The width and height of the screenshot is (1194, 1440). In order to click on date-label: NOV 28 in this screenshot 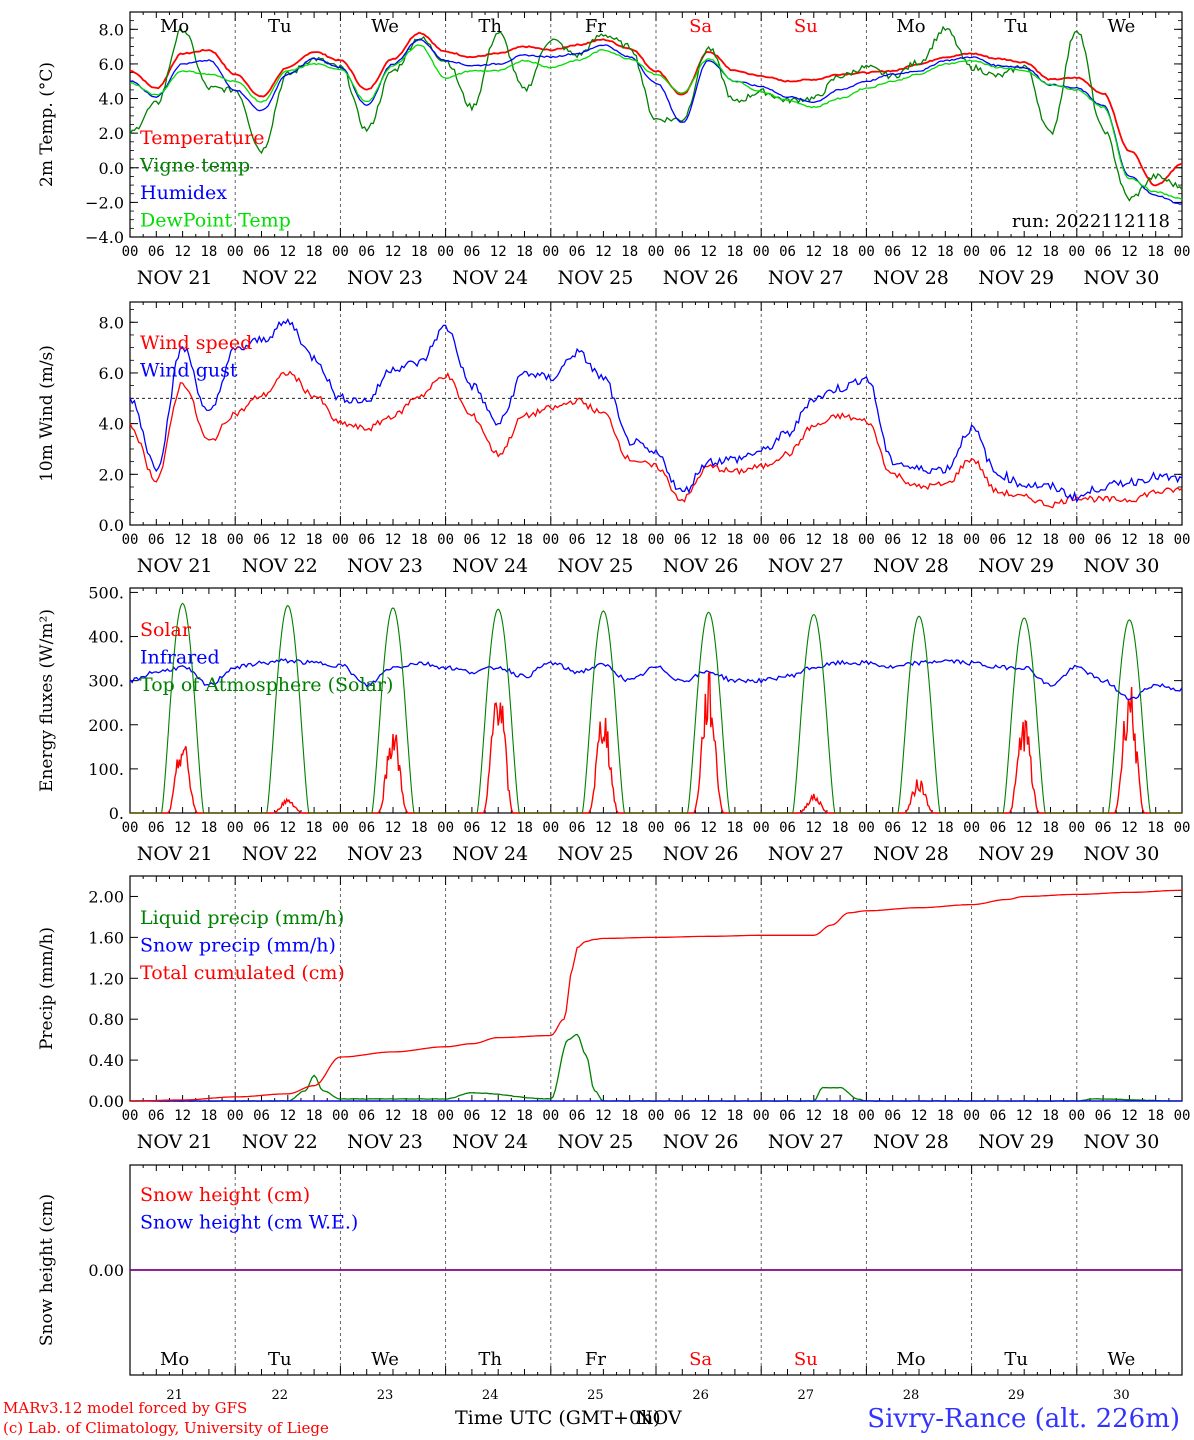, I will do `click(911, 854)`.